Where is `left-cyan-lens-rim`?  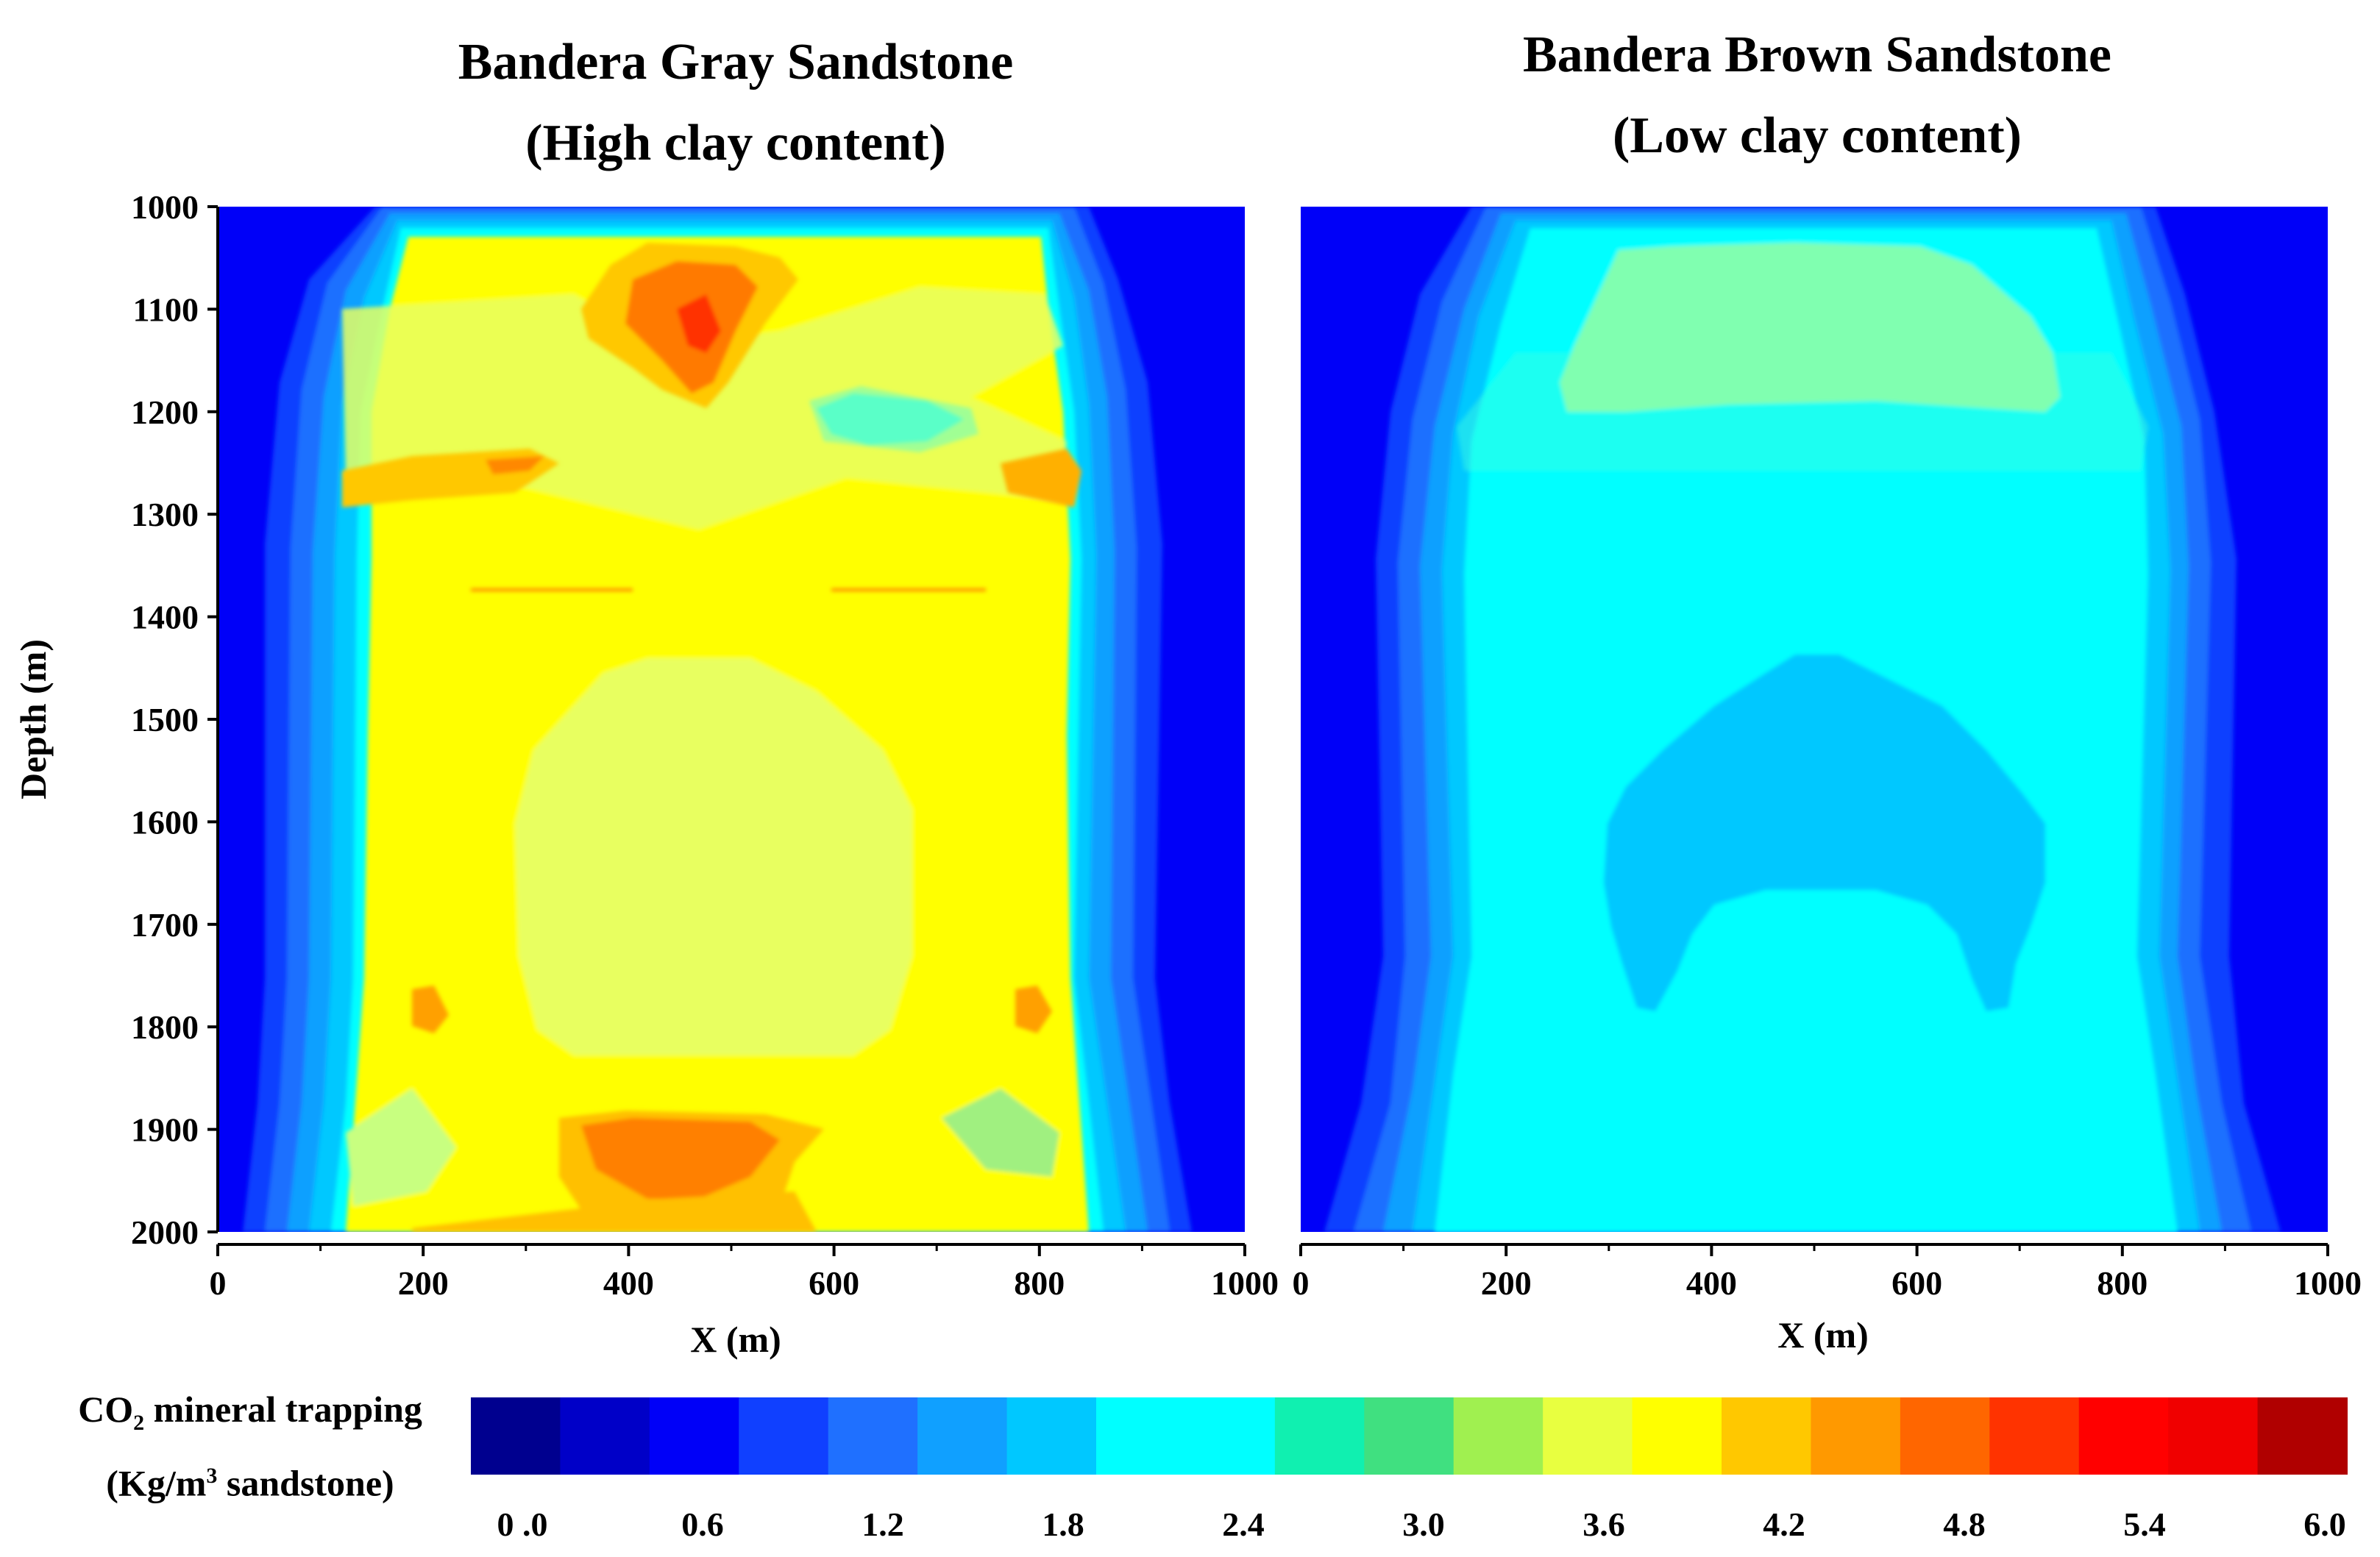
left-cyan-lens-rim is located at coordinates (894, 419).